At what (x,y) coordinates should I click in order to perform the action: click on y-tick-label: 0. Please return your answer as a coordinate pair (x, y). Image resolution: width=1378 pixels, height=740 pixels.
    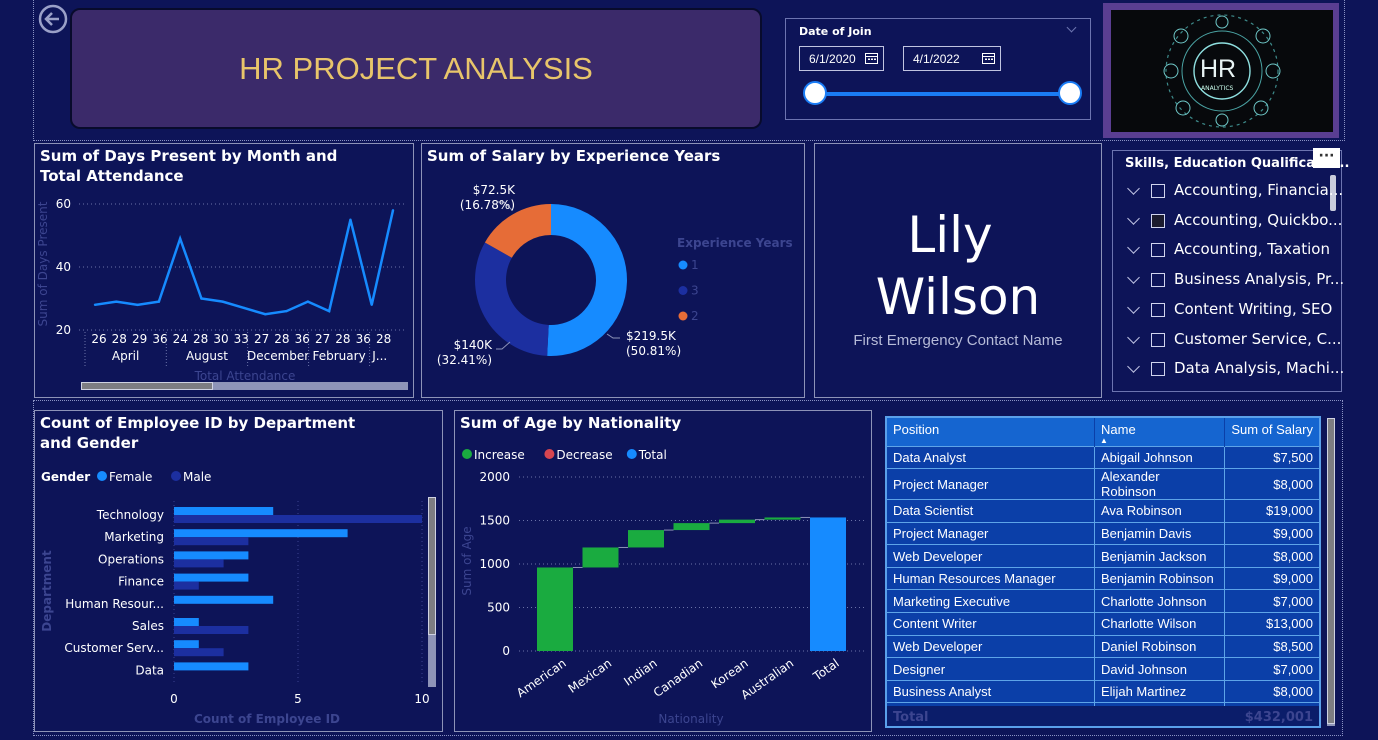
    Looking at the image, I should click on (506, 651).